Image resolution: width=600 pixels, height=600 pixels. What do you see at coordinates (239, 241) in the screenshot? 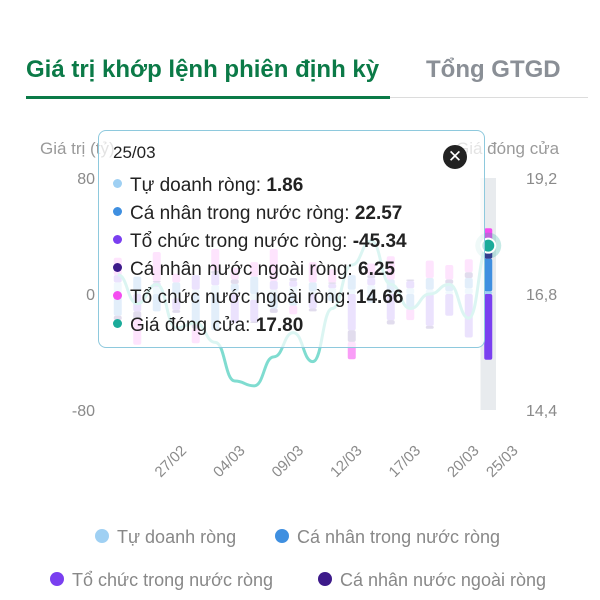
I see `tooltip-label: Tổ chức trong nước ròng:` at bounding box center [239, 241].